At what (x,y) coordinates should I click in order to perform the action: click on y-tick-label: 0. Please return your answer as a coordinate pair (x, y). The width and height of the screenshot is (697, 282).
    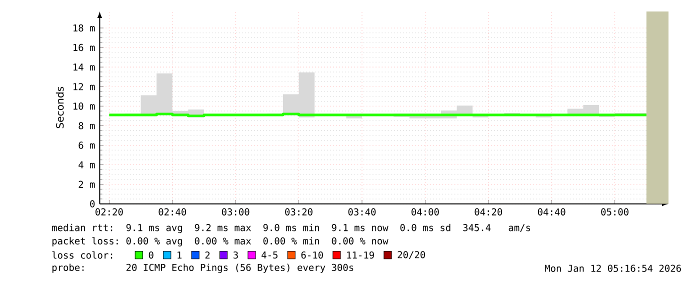
    Looking at the image, I should click on (92, 204).